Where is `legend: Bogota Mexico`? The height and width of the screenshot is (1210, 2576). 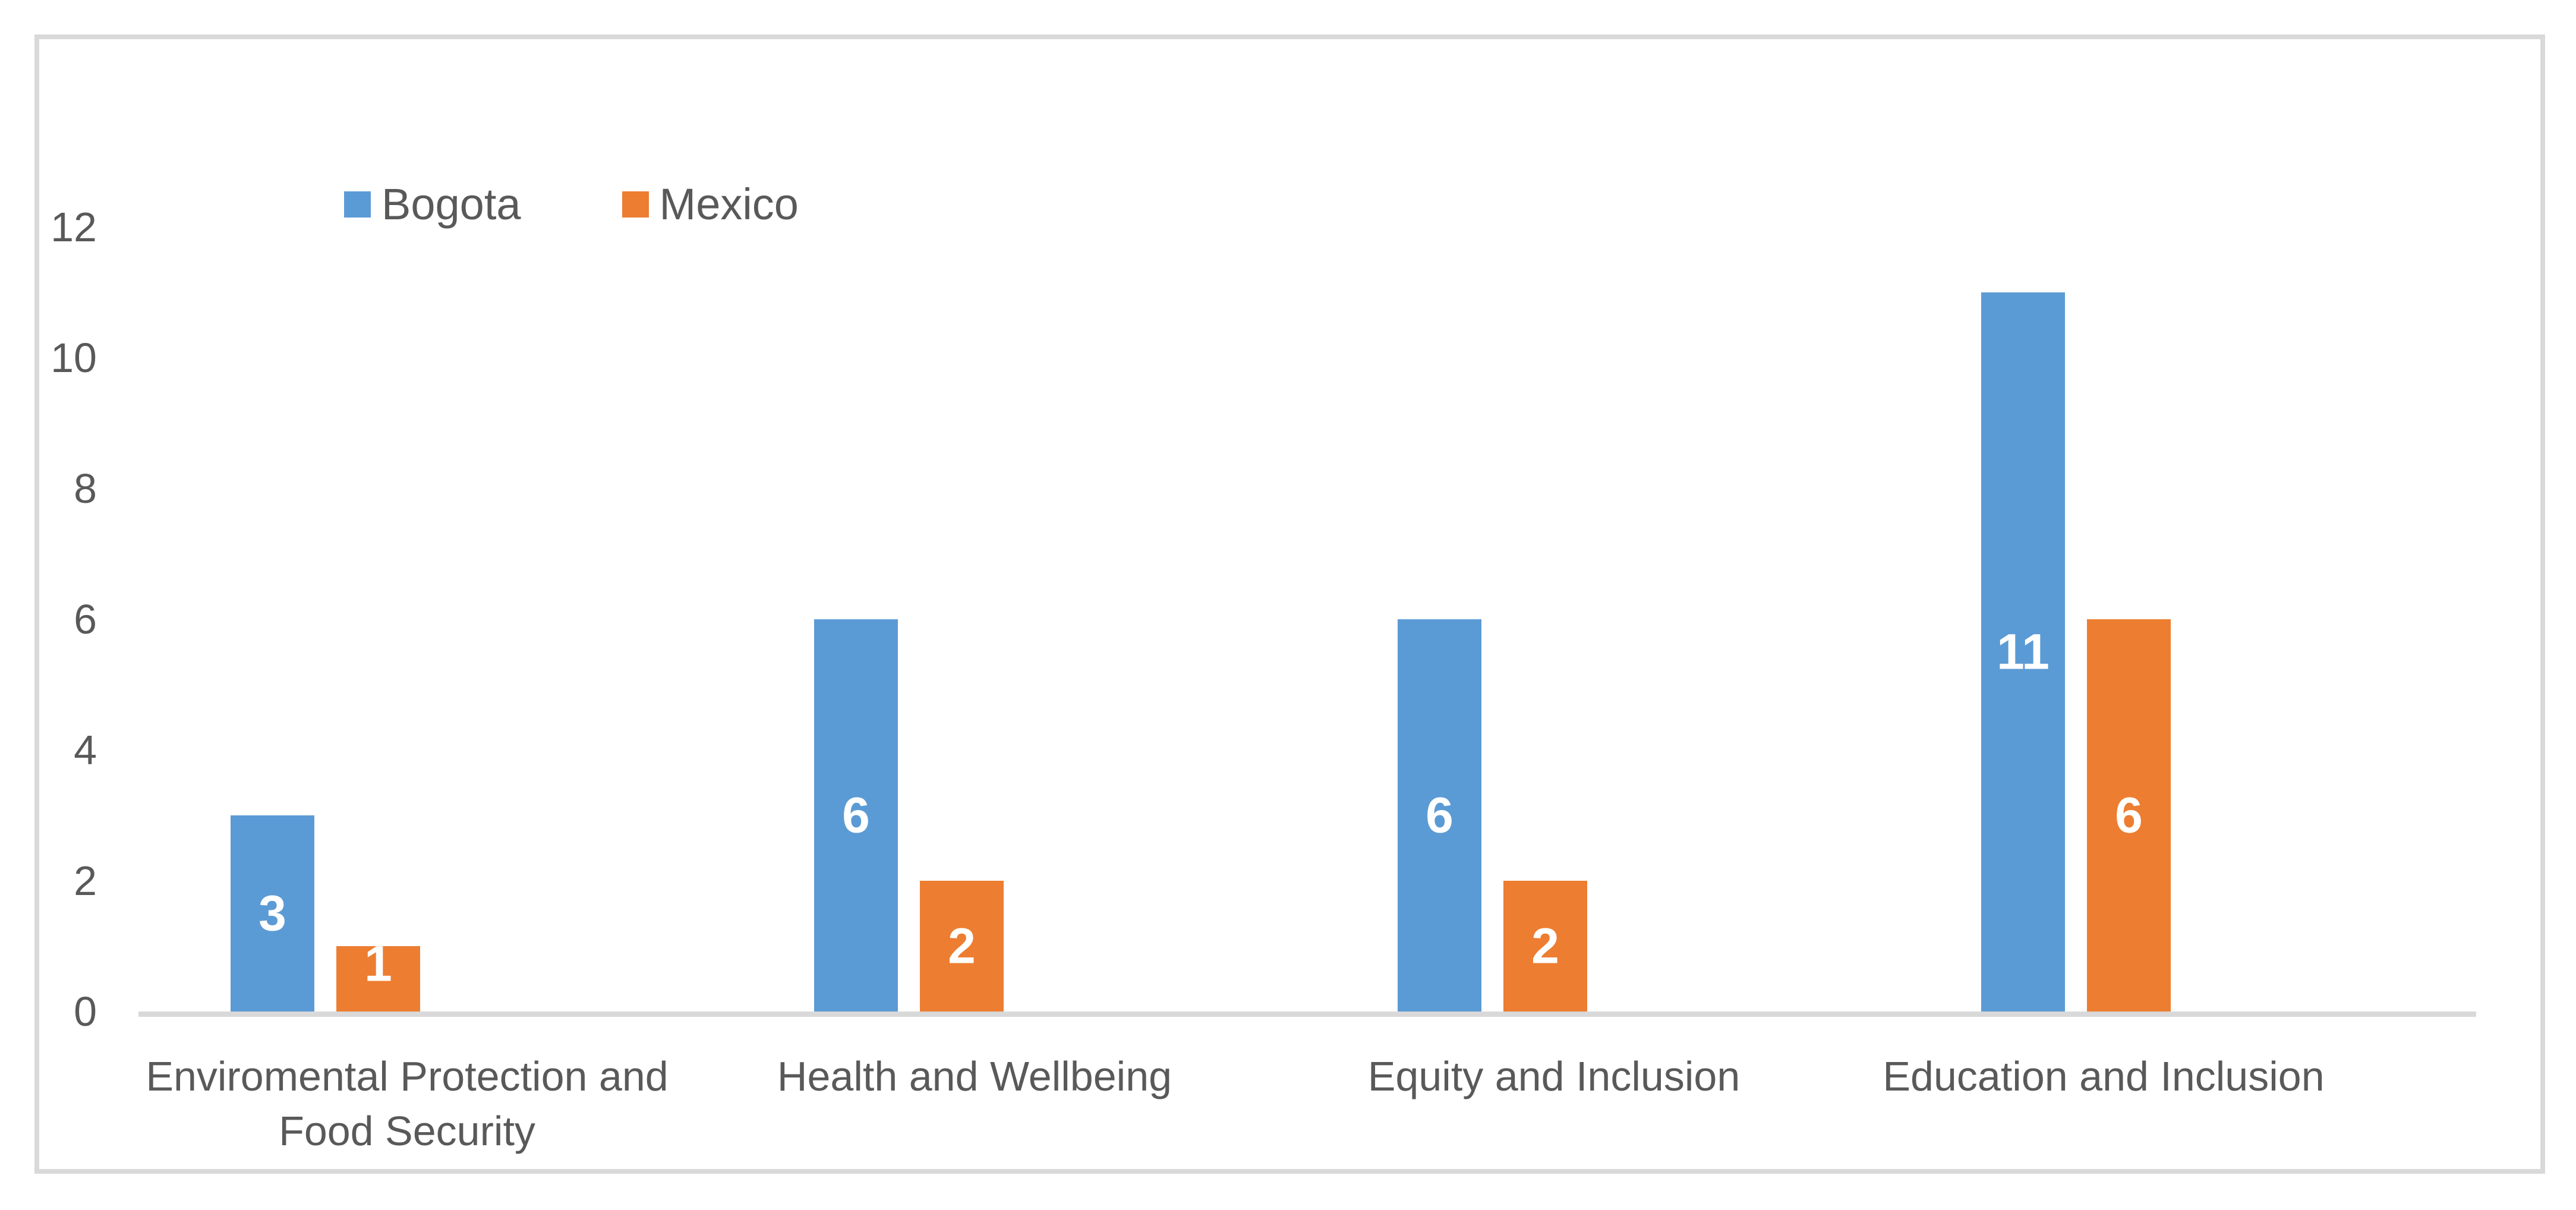
legend: Bogota Mexico is located at coordinates (571, 204).